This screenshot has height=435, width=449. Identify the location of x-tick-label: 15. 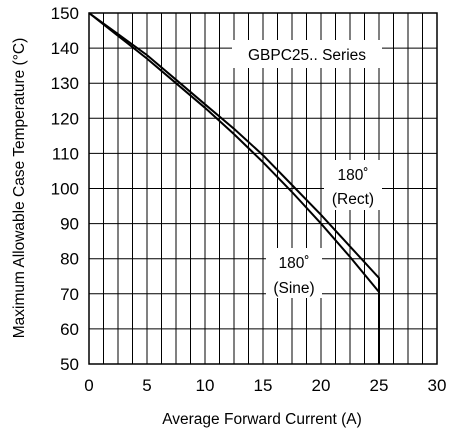
(263, 385).